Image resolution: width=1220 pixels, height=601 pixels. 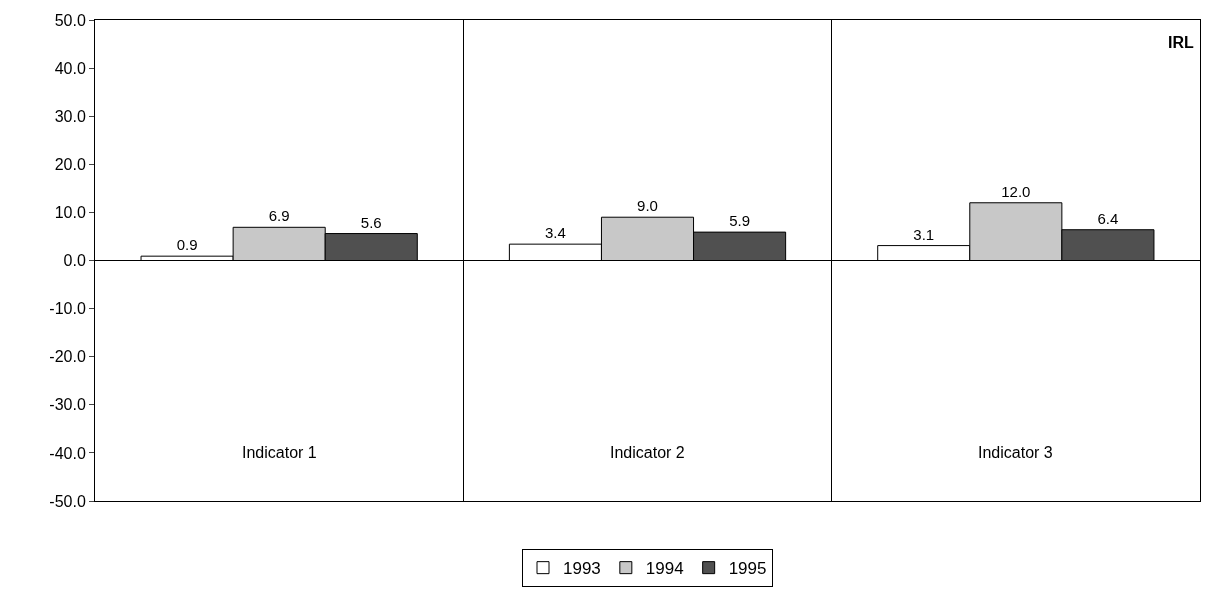 I want to click on text: 9.0, so click(x=647, y=206).